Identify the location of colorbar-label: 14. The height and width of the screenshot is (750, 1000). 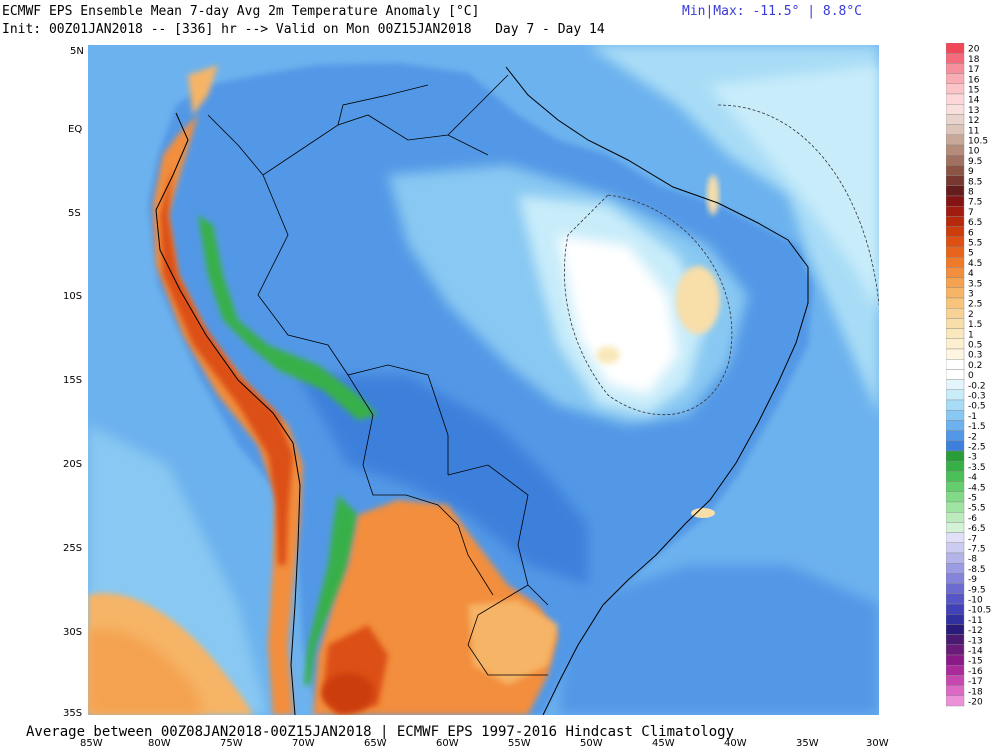
(974, 101).